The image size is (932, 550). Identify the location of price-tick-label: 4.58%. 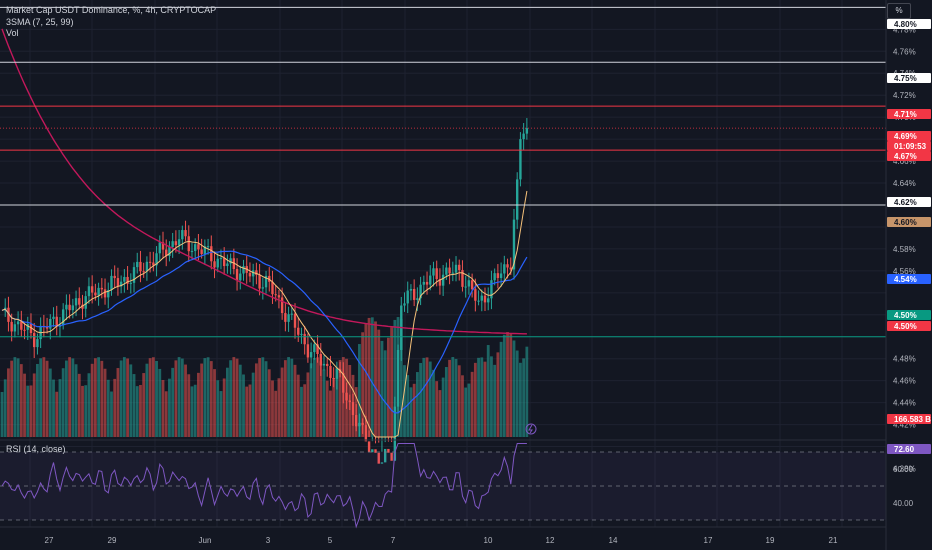
(904, 249).